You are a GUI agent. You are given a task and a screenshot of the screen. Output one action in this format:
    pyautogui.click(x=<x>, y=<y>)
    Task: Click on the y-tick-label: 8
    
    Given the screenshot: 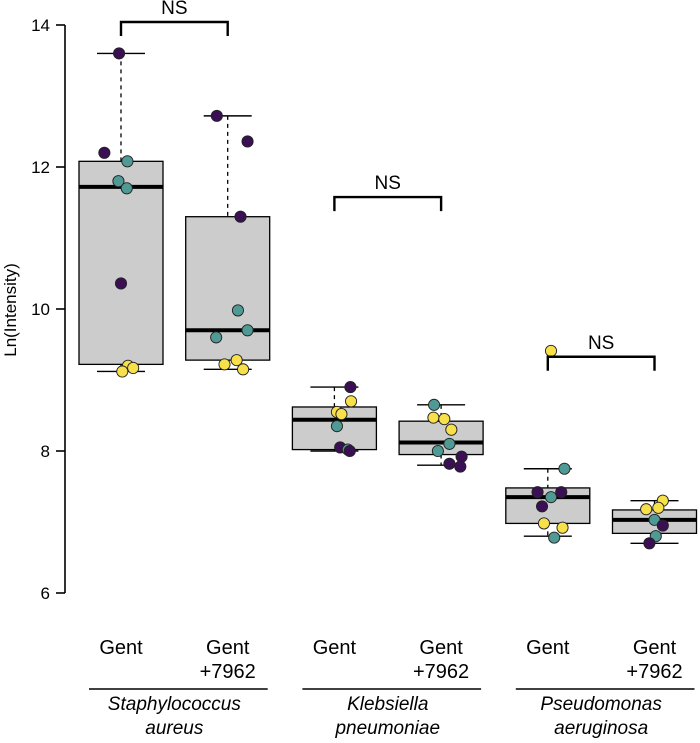 What is the action you would take?
    pyautogui.click(x=45, y=451)
    